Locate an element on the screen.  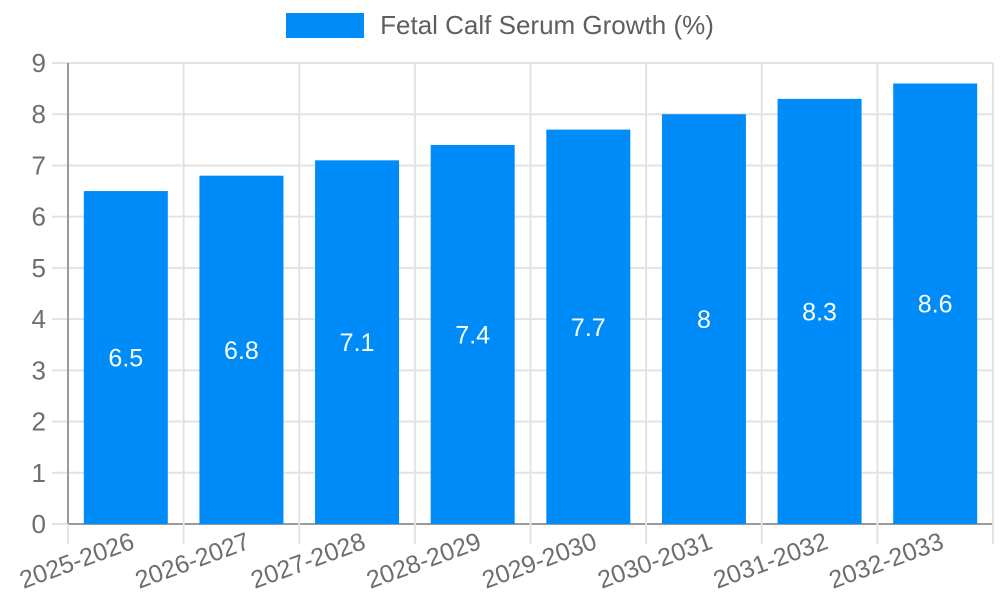
y-tick-label: 8 is located at coordinates (39, 114).